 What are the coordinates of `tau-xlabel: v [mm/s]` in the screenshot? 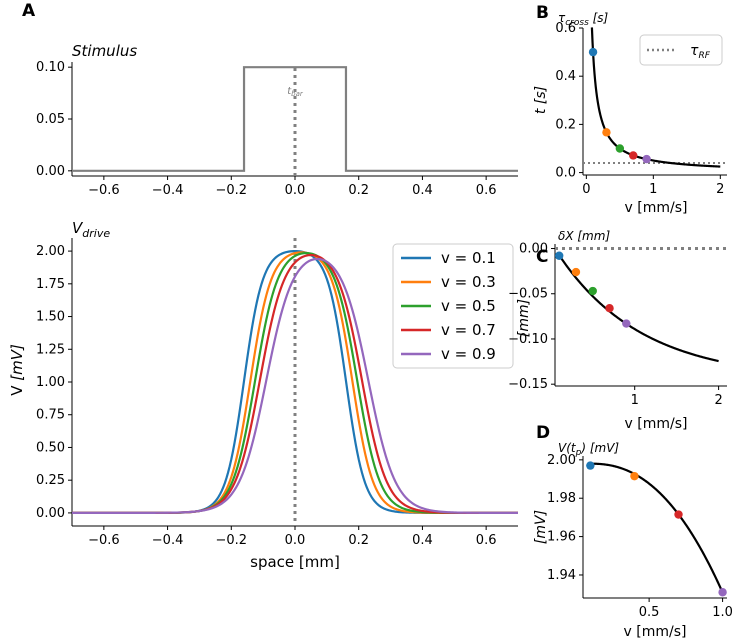 It's located at (656, 208).